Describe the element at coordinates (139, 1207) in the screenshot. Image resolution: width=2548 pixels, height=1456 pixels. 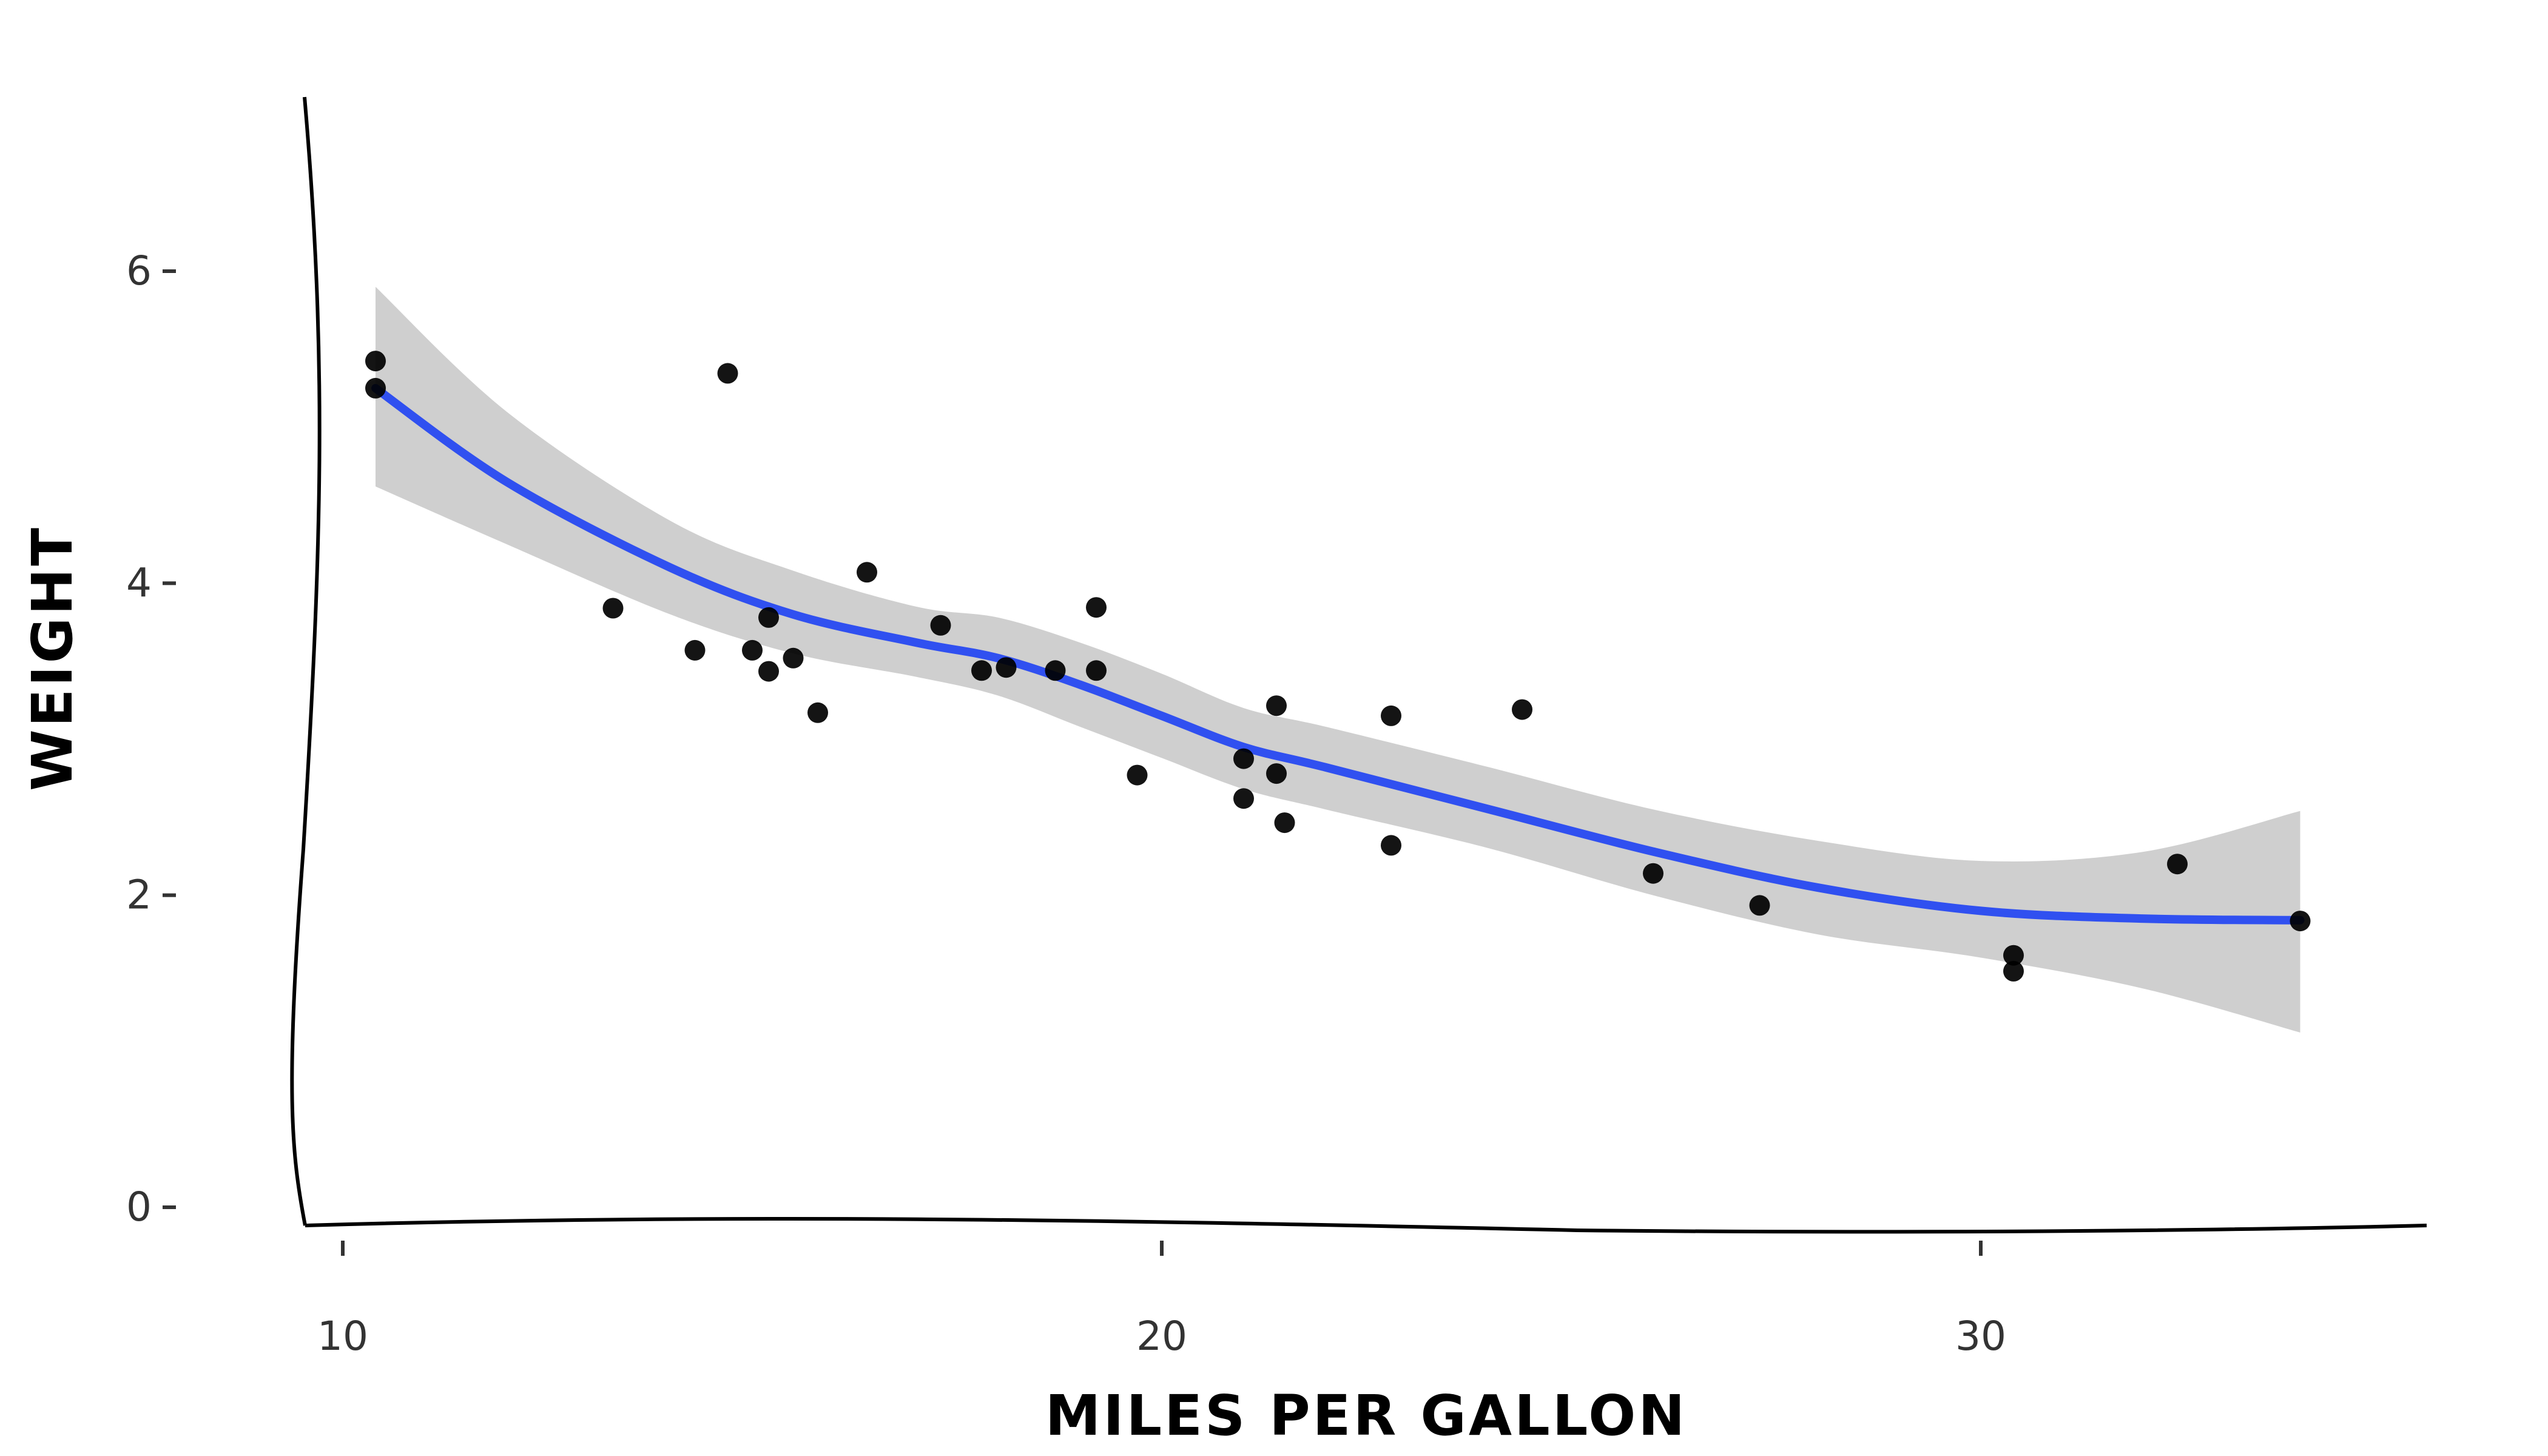
I see `y-tick-label: 0` at that location.